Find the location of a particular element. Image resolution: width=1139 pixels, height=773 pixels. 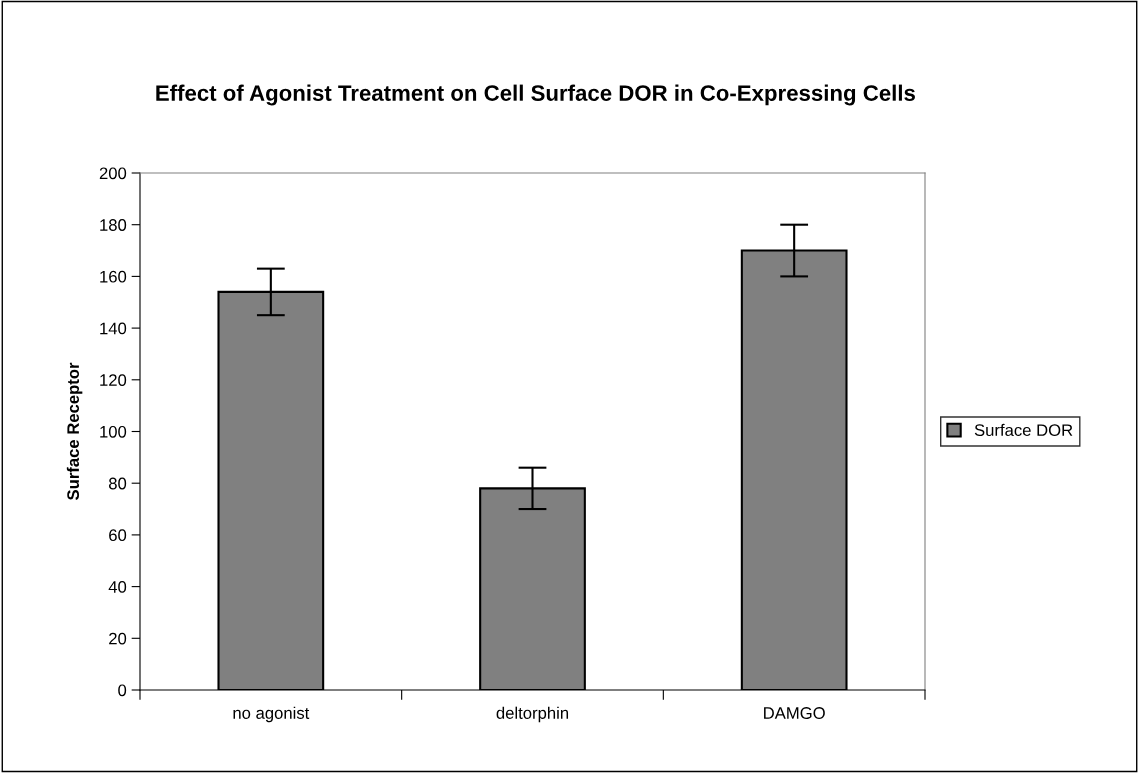

y-tick-label: 20 is located at coordinates (118, 638).